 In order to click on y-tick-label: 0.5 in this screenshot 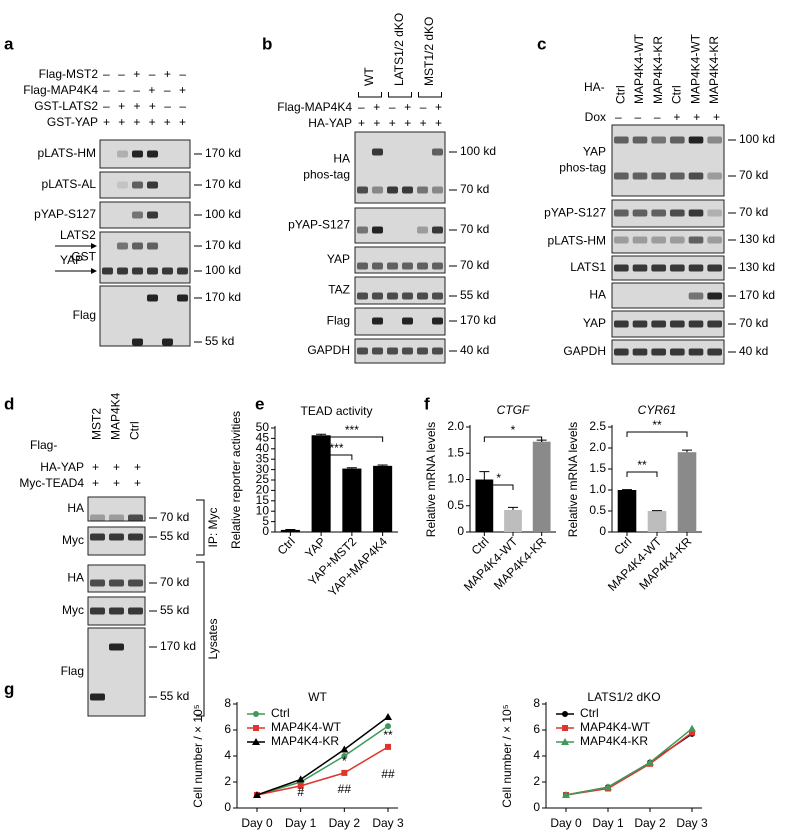, I will do `click(455, 505)`.